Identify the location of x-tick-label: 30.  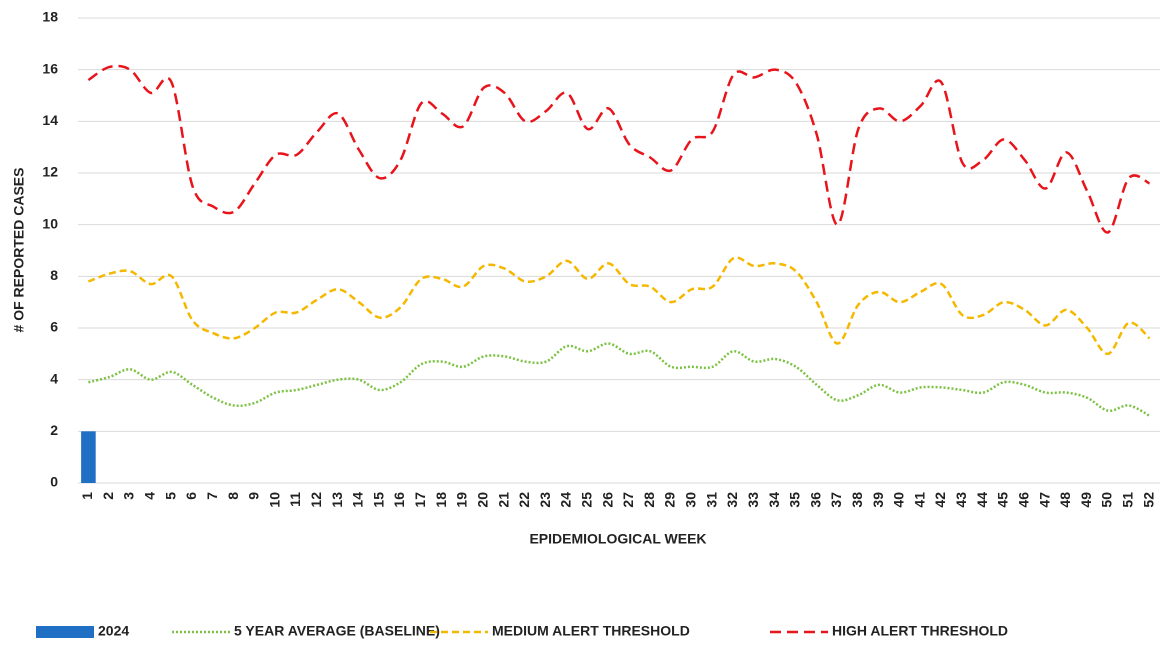
(691, 500).